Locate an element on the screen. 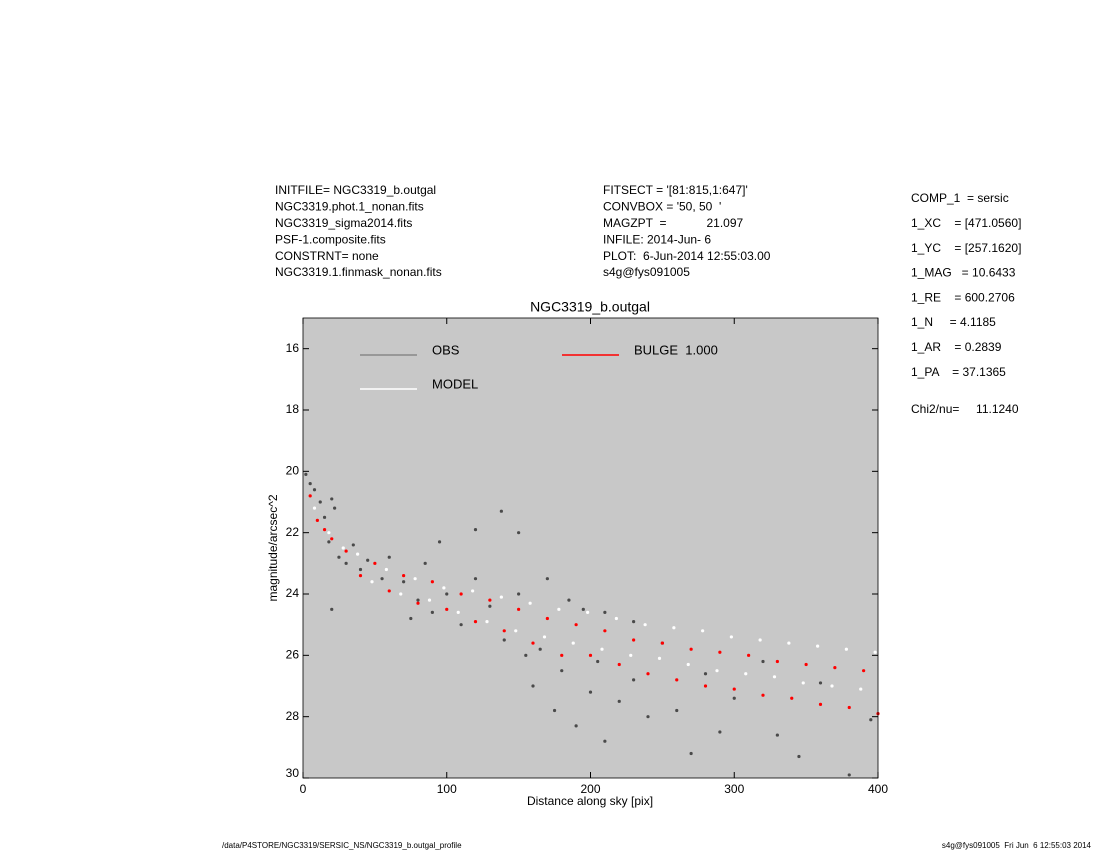  header-middle: CONVBOX = '50, 50 ' is located at coordinates (662, 207).